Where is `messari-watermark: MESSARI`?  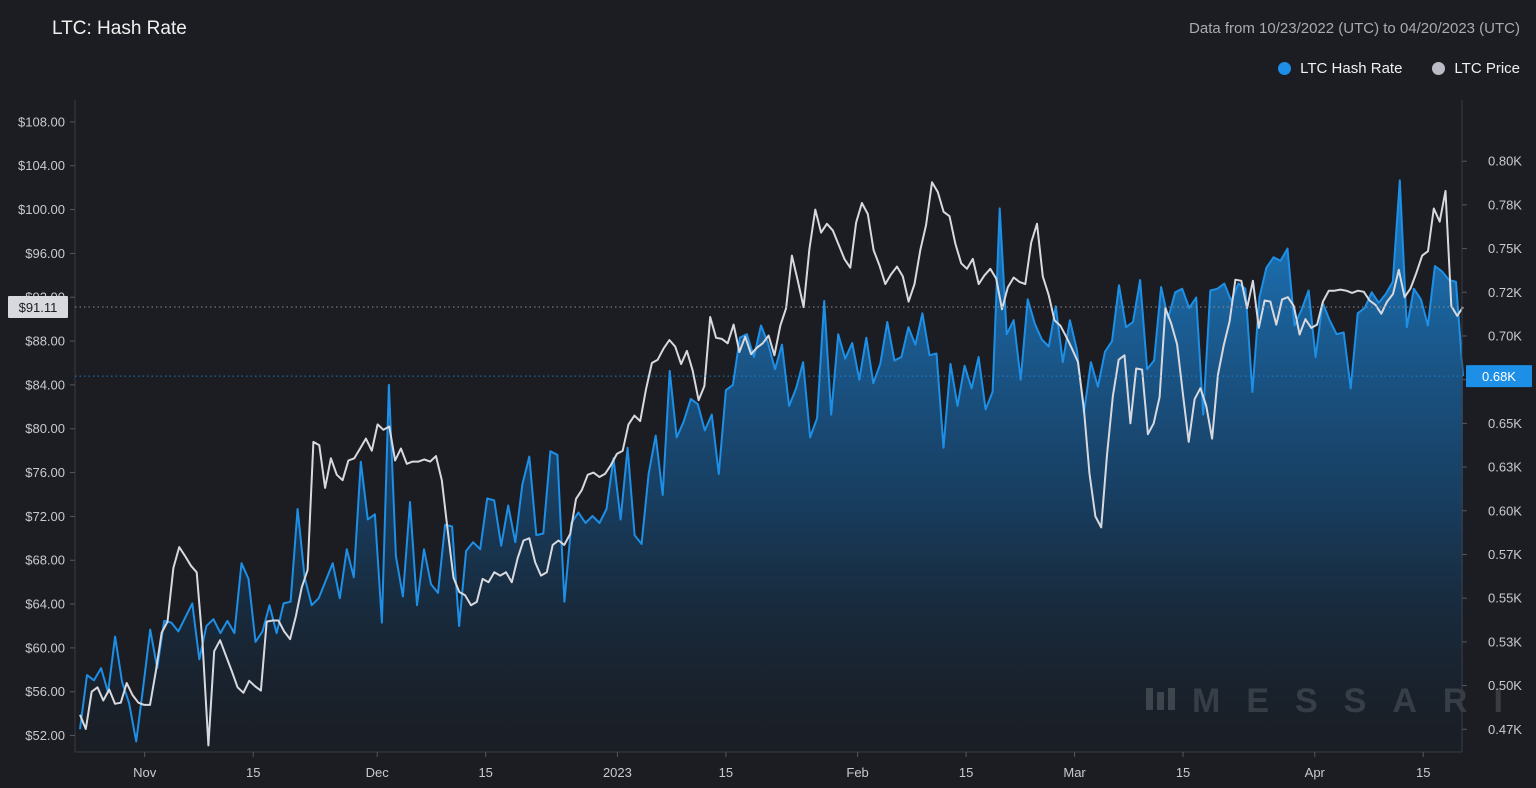
messari-watermark: MESSARI is located at coordinates (1337, 701).